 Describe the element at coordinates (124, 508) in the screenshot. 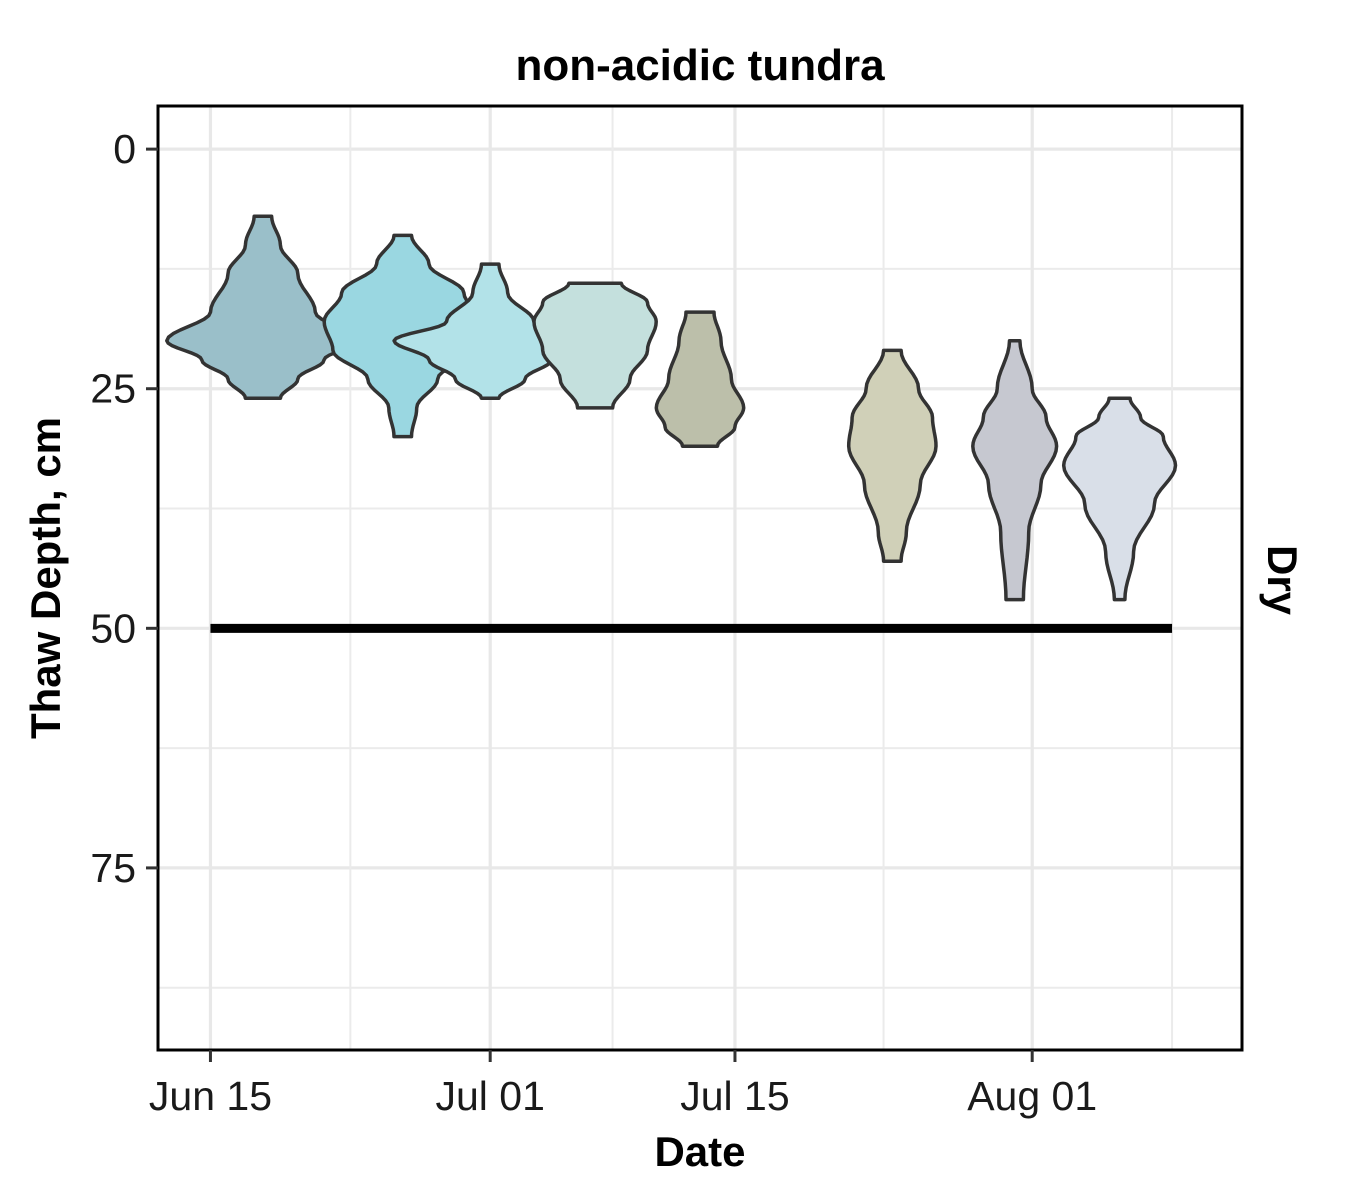

I see `y-axis: 0 25 50 75` at that location.